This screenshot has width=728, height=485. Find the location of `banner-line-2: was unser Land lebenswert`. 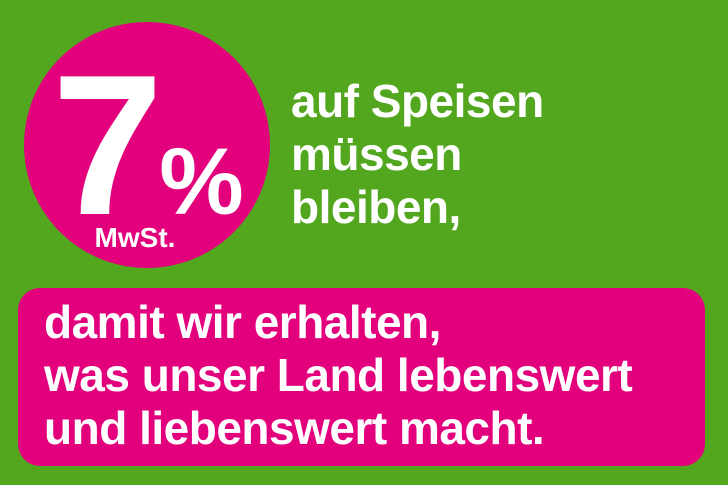

banner-line-2: was unser Land lebenswert is located at coordinates (338, 375).